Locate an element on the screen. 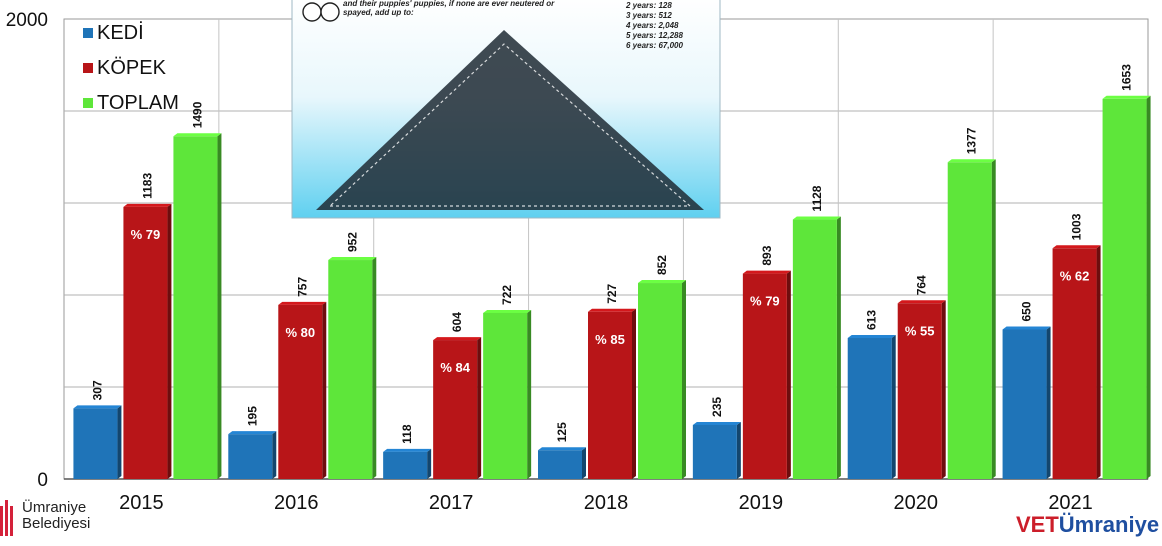 The width and height of the screenshot is (1162, 546). data-label: 952 is located at coordinates (352, 242).